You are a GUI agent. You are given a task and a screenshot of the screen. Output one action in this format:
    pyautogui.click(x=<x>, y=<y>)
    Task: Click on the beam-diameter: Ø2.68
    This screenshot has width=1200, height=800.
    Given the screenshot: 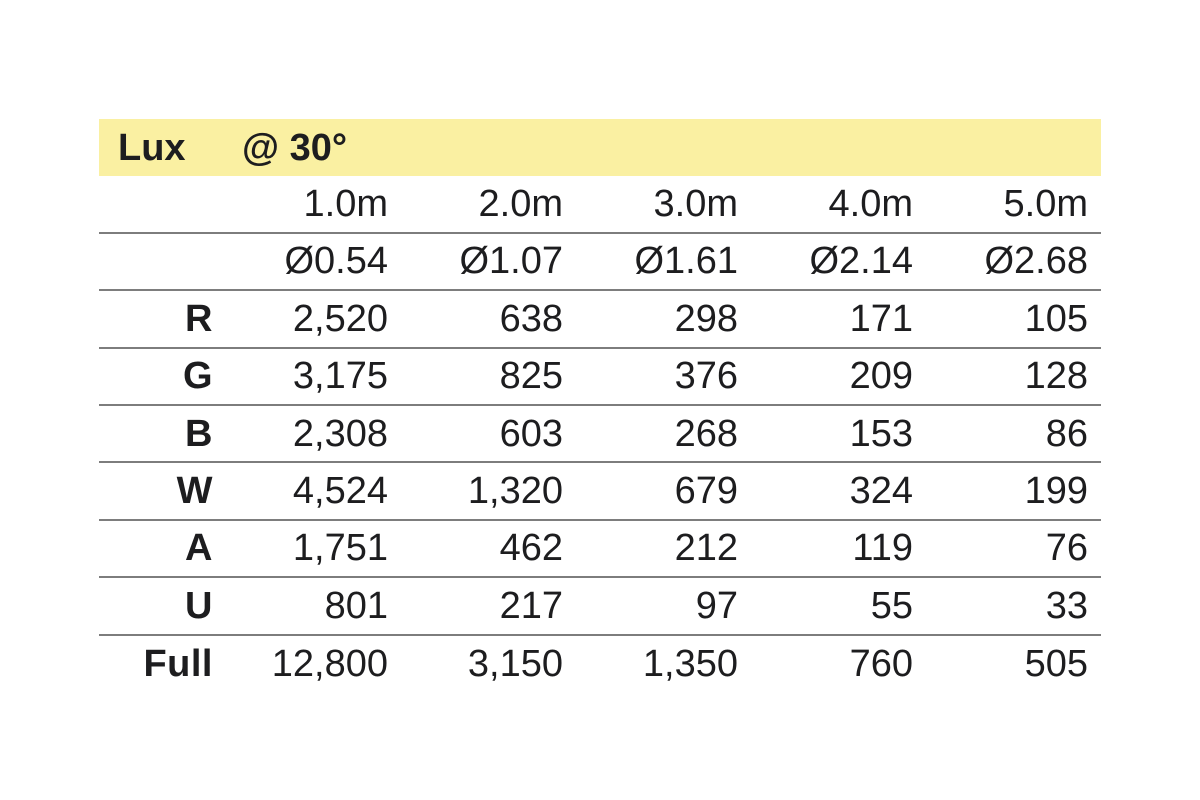 What is the action you would take?
    pyautogui.click(x=1036, y=261)
    